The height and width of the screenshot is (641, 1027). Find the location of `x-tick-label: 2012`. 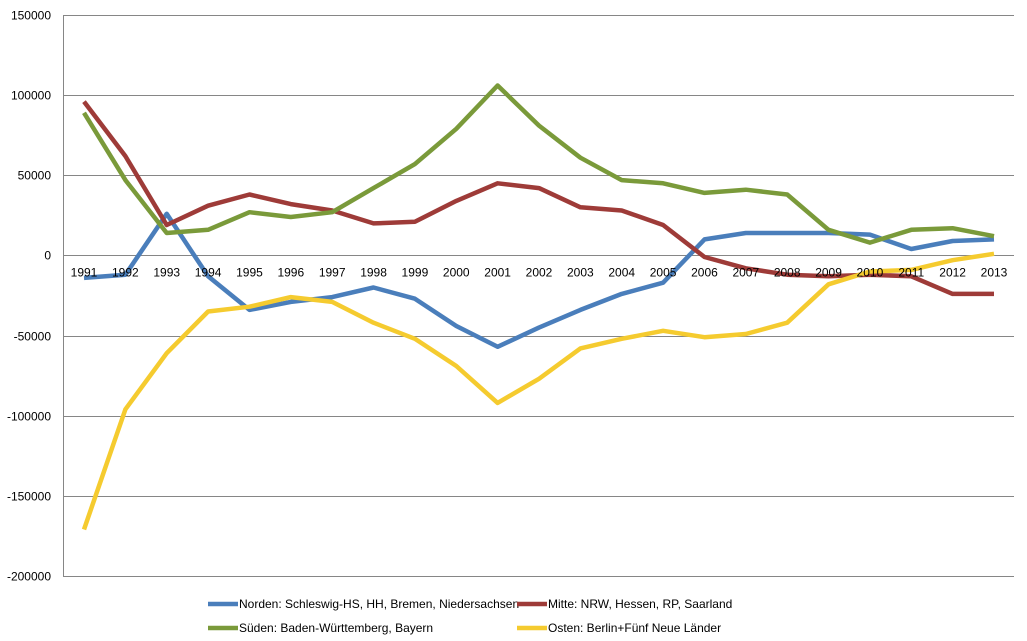

x-tick-label: 2012 is located at coordinates (952, 272).